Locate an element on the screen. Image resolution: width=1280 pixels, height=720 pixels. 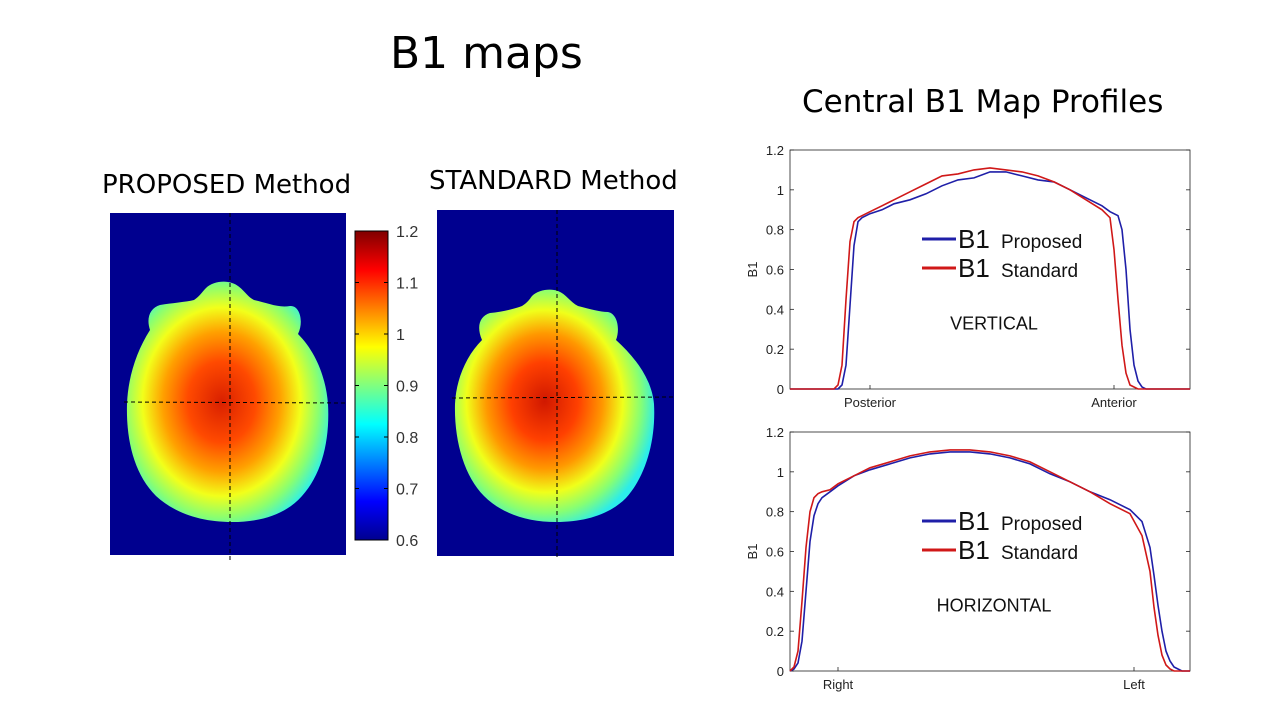
x-tick-label: Anterior is located at coordinates (1114, 402).